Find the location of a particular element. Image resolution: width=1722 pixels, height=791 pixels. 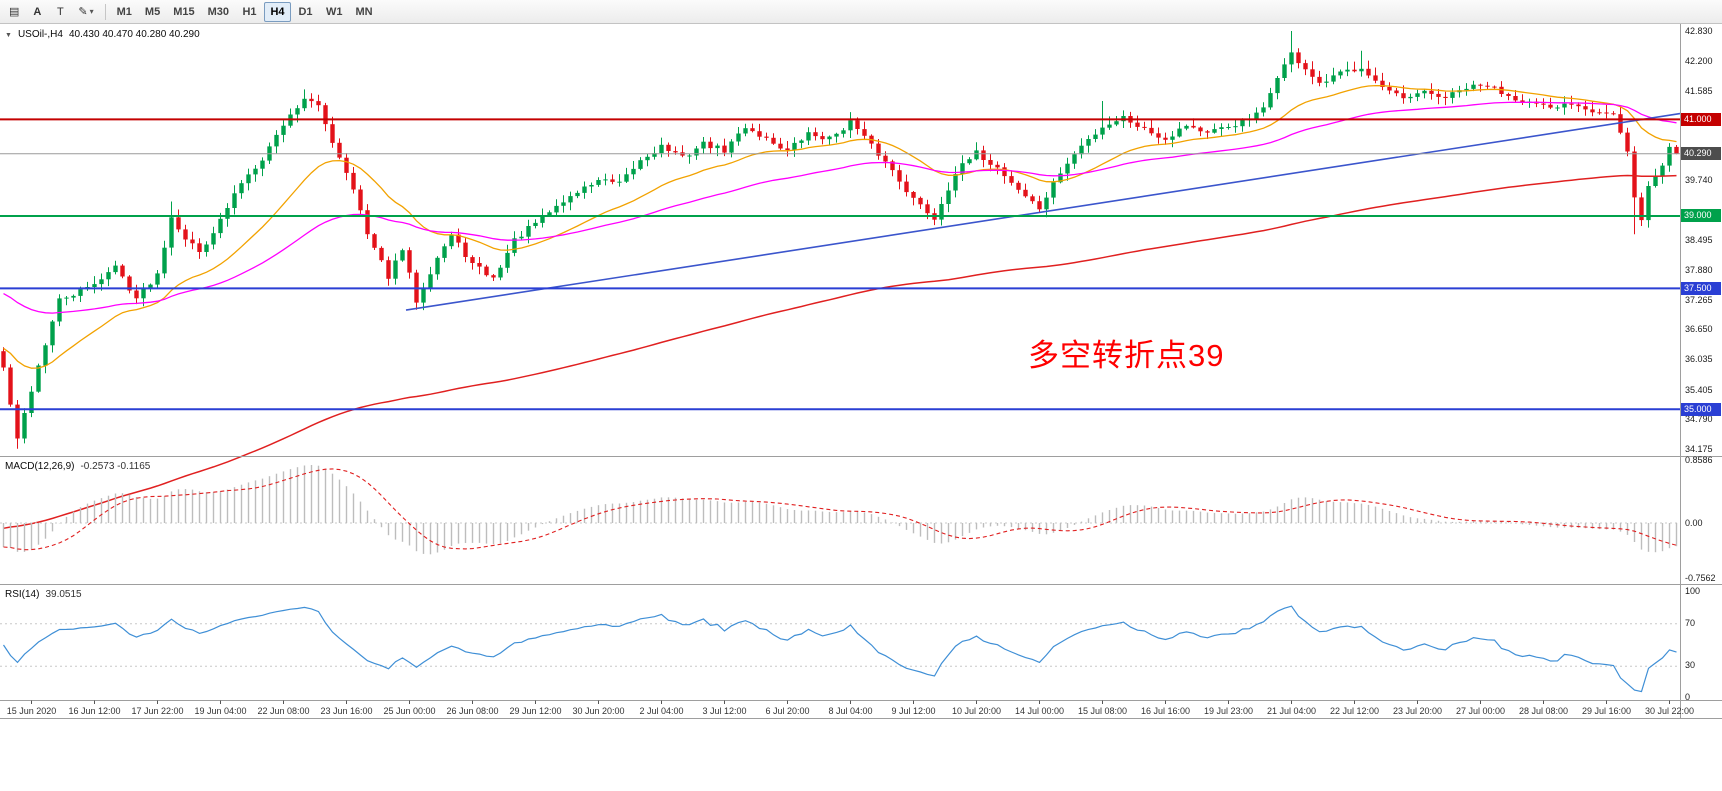

time-axis-label: 30 Jun 20:00 is located at coordinates (598, 711).